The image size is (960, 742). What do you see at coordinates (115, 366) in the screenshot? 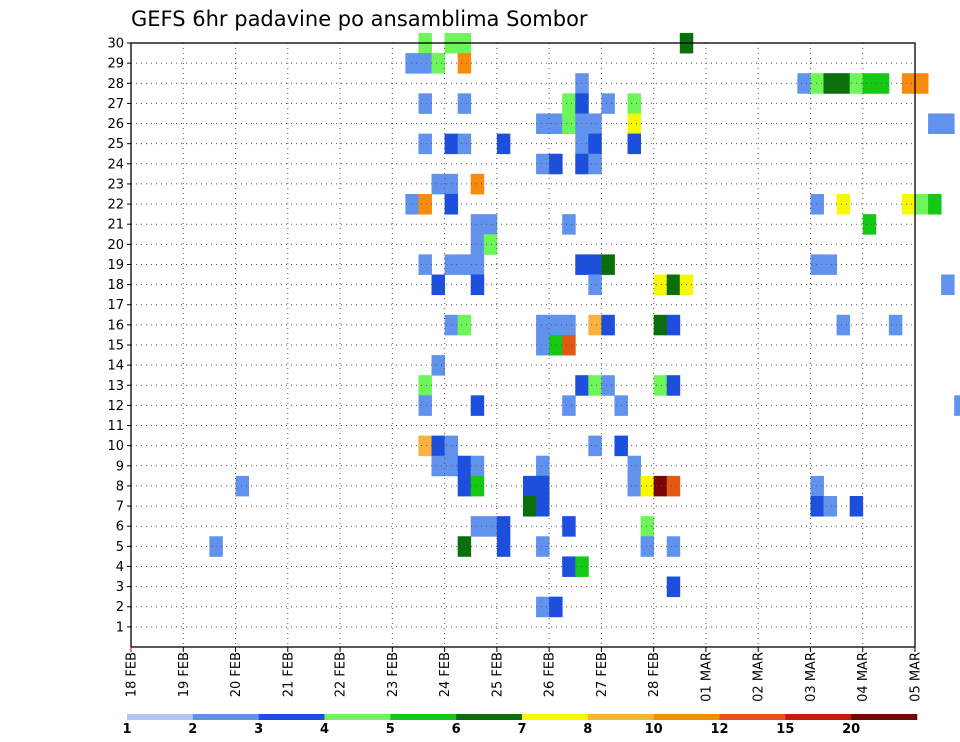
I see `y-tick-label: 14` at bounding box center [115, 366].